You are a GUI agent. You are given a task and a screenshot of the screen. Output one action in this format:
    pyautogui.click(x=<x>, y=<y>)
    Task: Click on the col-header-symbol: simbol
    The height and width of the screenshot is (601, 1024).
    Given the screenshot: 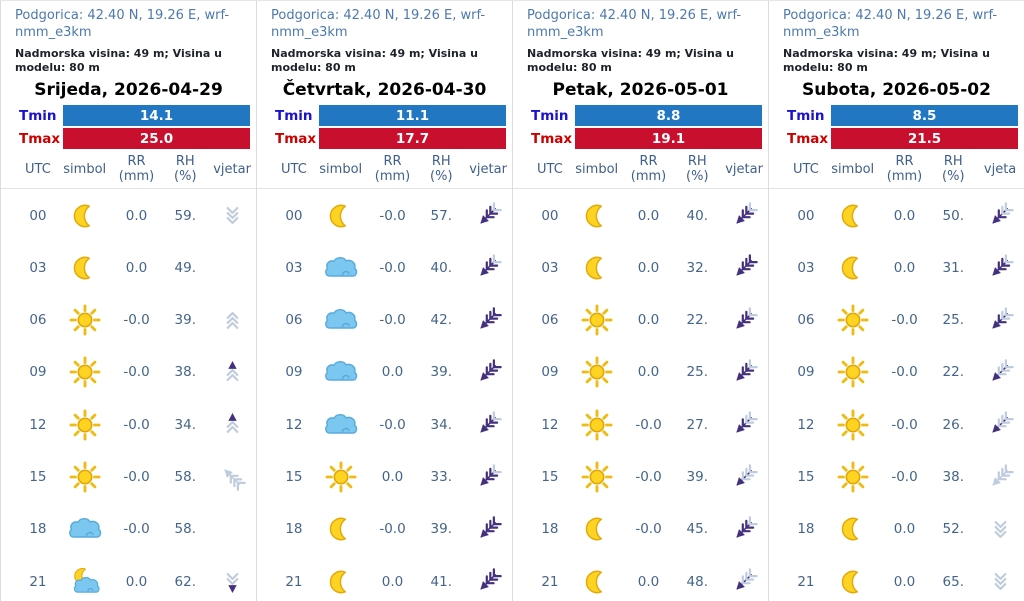 What is the action you would take?
    pyautogui.click(x=85, y=170)
    